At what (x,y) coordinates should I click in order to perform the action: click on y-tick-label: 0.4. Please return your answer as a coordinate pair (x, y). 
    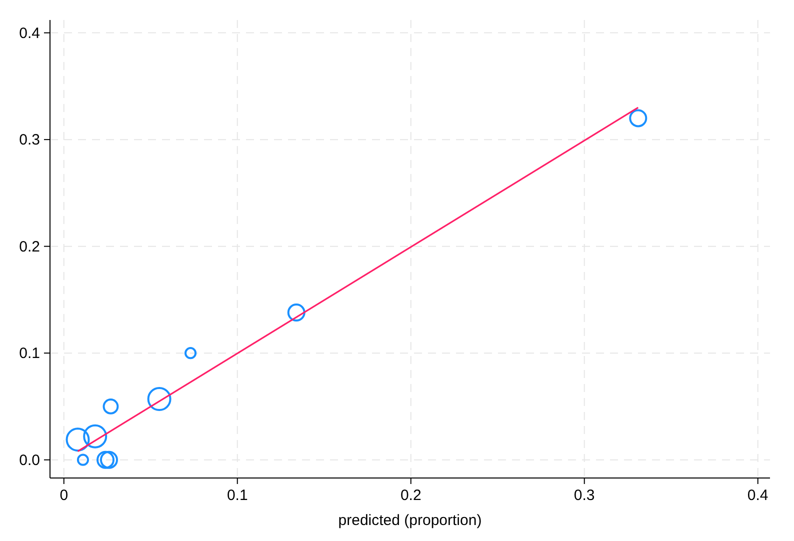
    Looking at the image, I should click on (29, 33).